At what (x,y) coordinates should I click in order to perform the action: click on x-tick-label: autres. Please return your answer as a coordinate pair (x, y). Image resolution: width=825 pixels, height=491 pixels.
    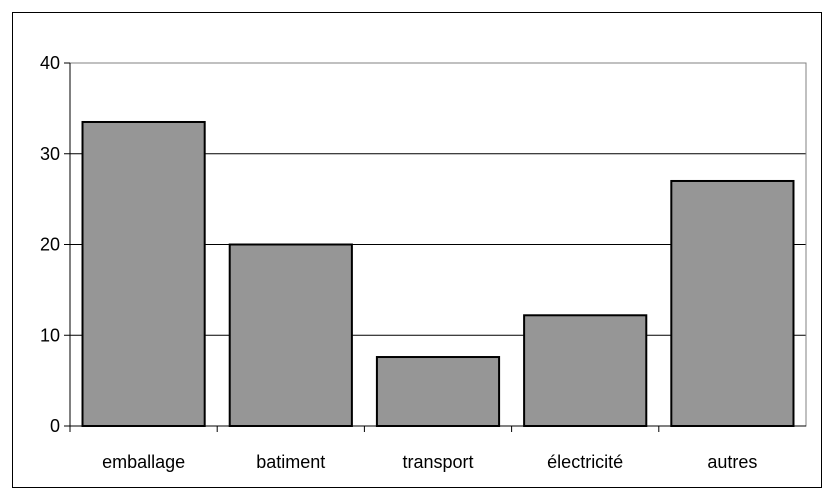
    Looking at the image, I should click on (732, 462).